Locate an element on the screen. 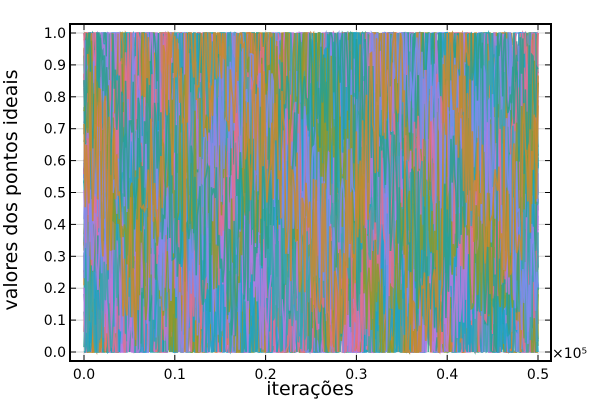 The image size is (600, 400). y-tick-label: 0.4 is located at coordinates (55, 225).